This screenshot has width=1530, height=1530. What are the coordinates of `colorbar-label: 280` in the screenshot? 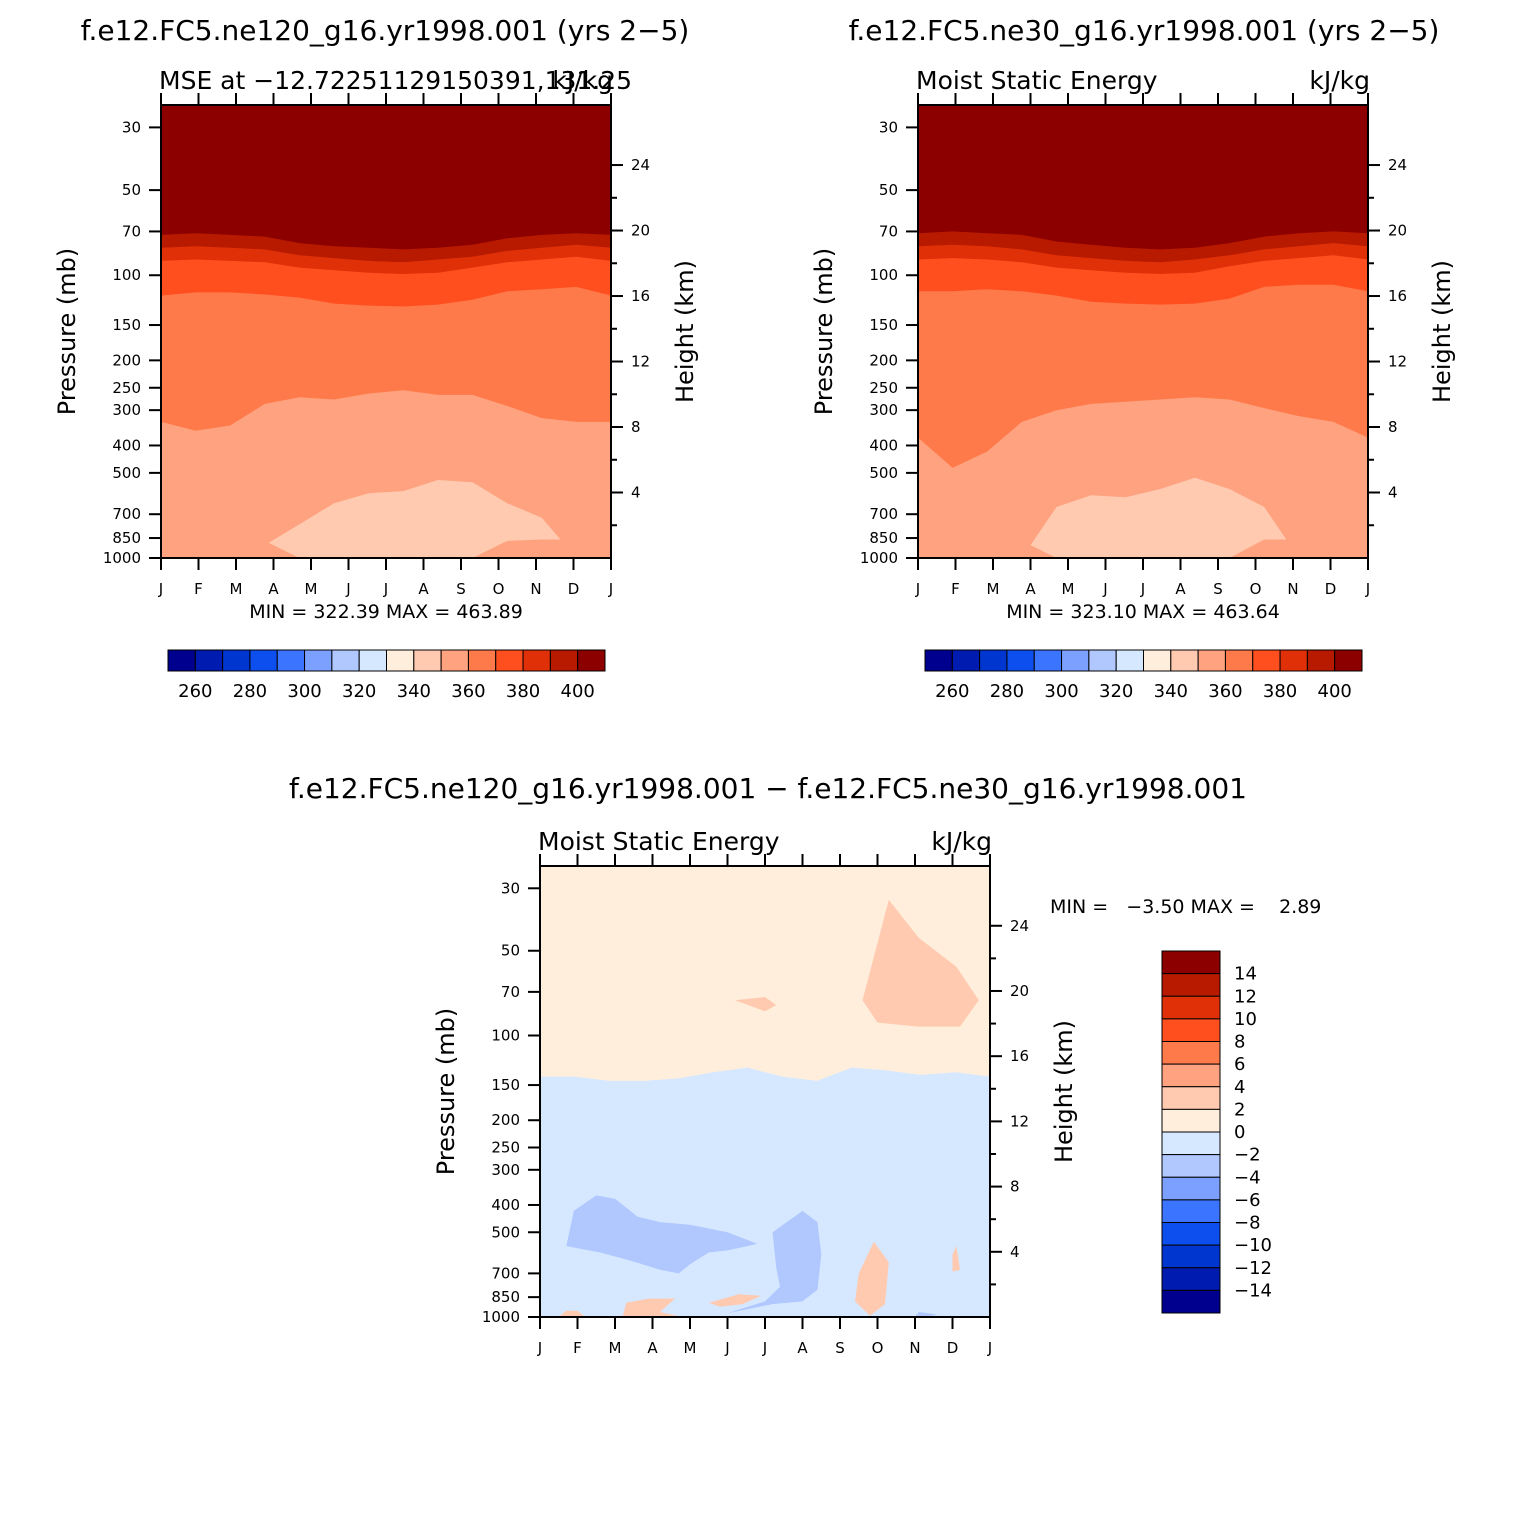 It's located at (250, 691).